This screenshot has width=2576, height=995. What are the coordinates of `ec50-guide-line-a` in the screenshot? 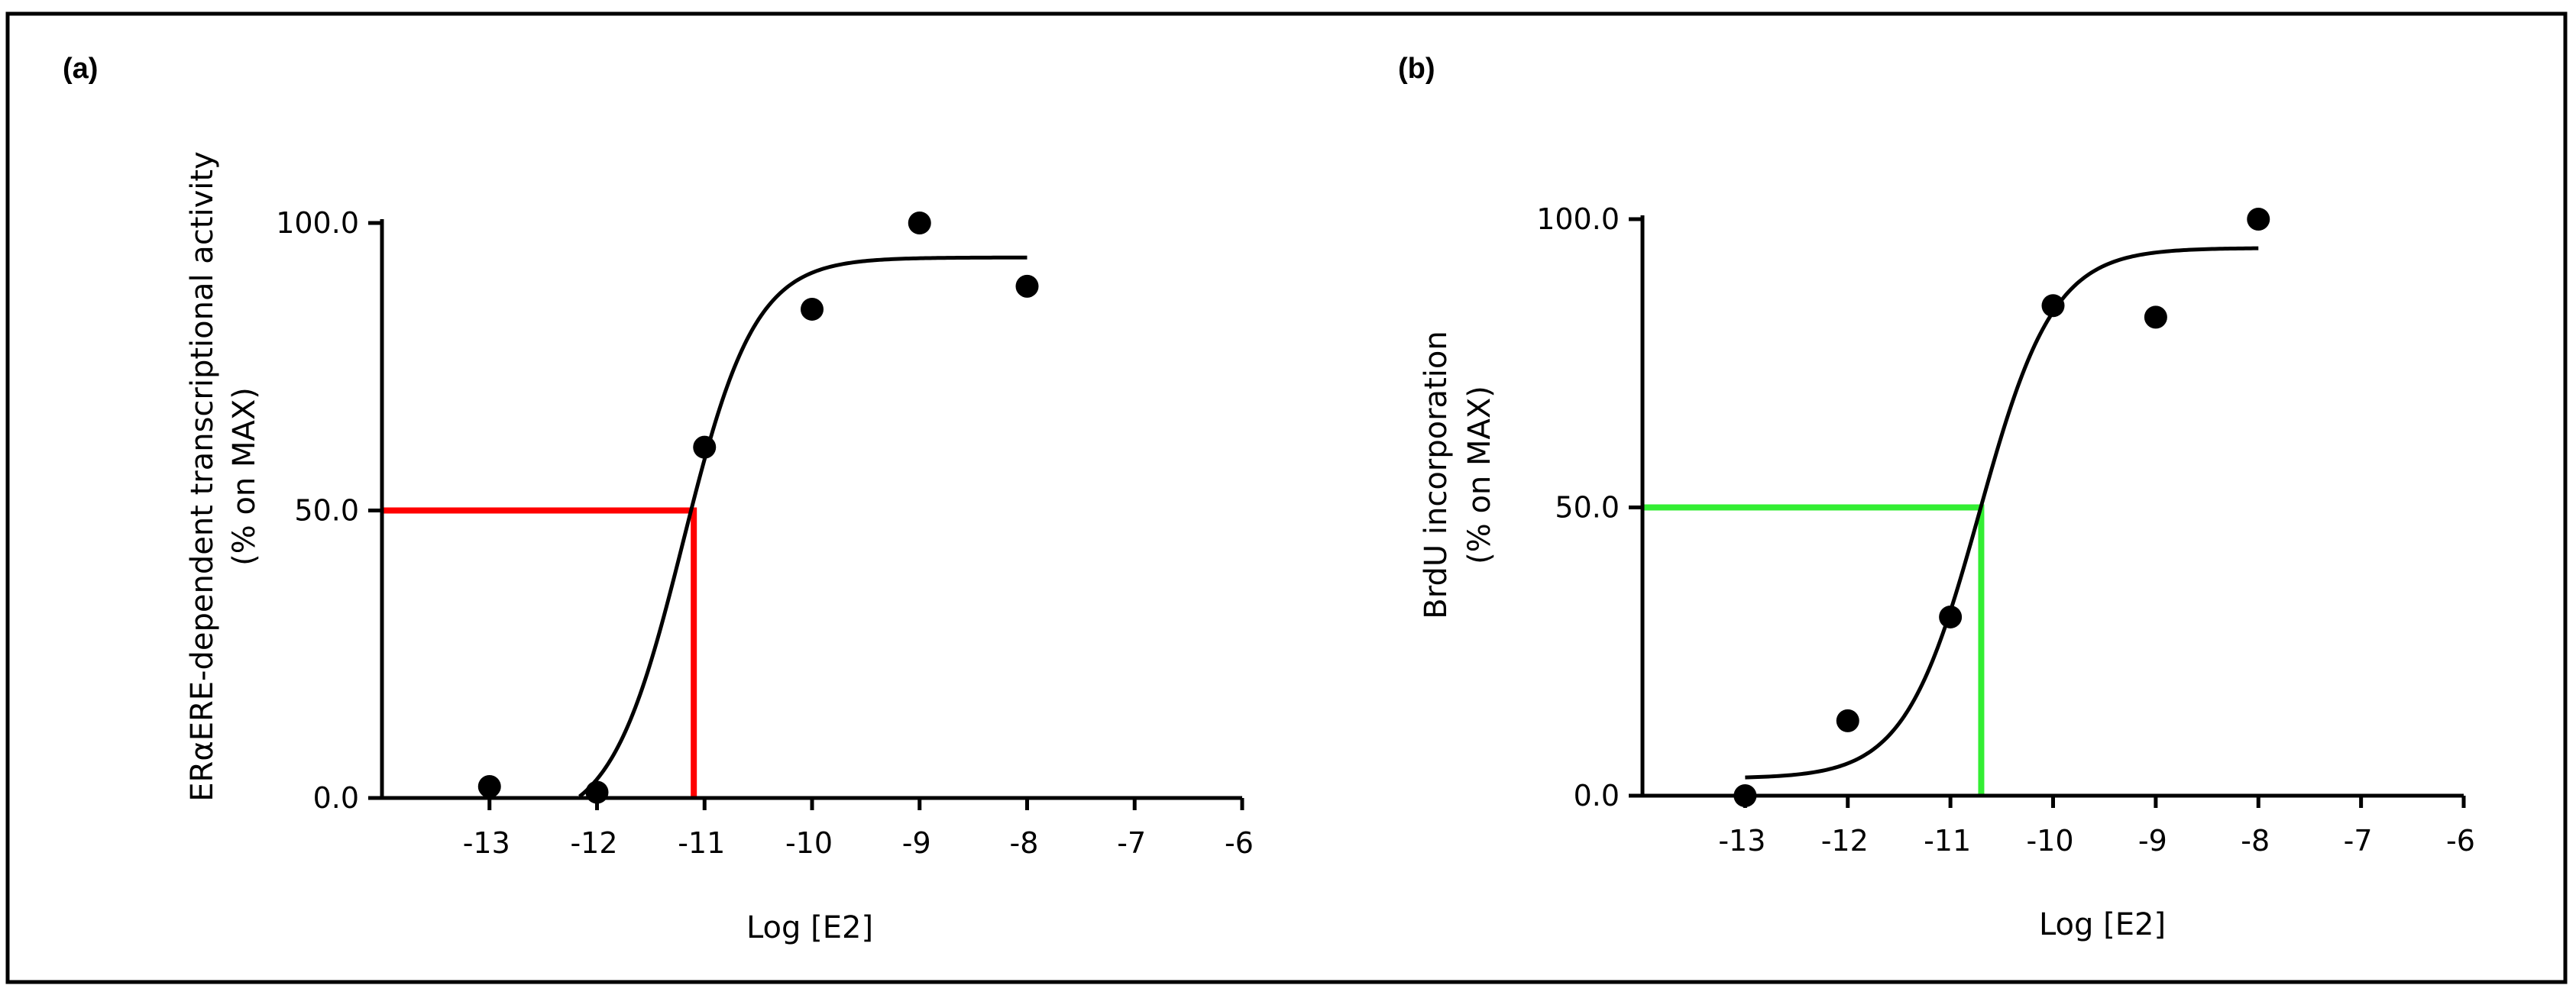 It's located at (539, 652).